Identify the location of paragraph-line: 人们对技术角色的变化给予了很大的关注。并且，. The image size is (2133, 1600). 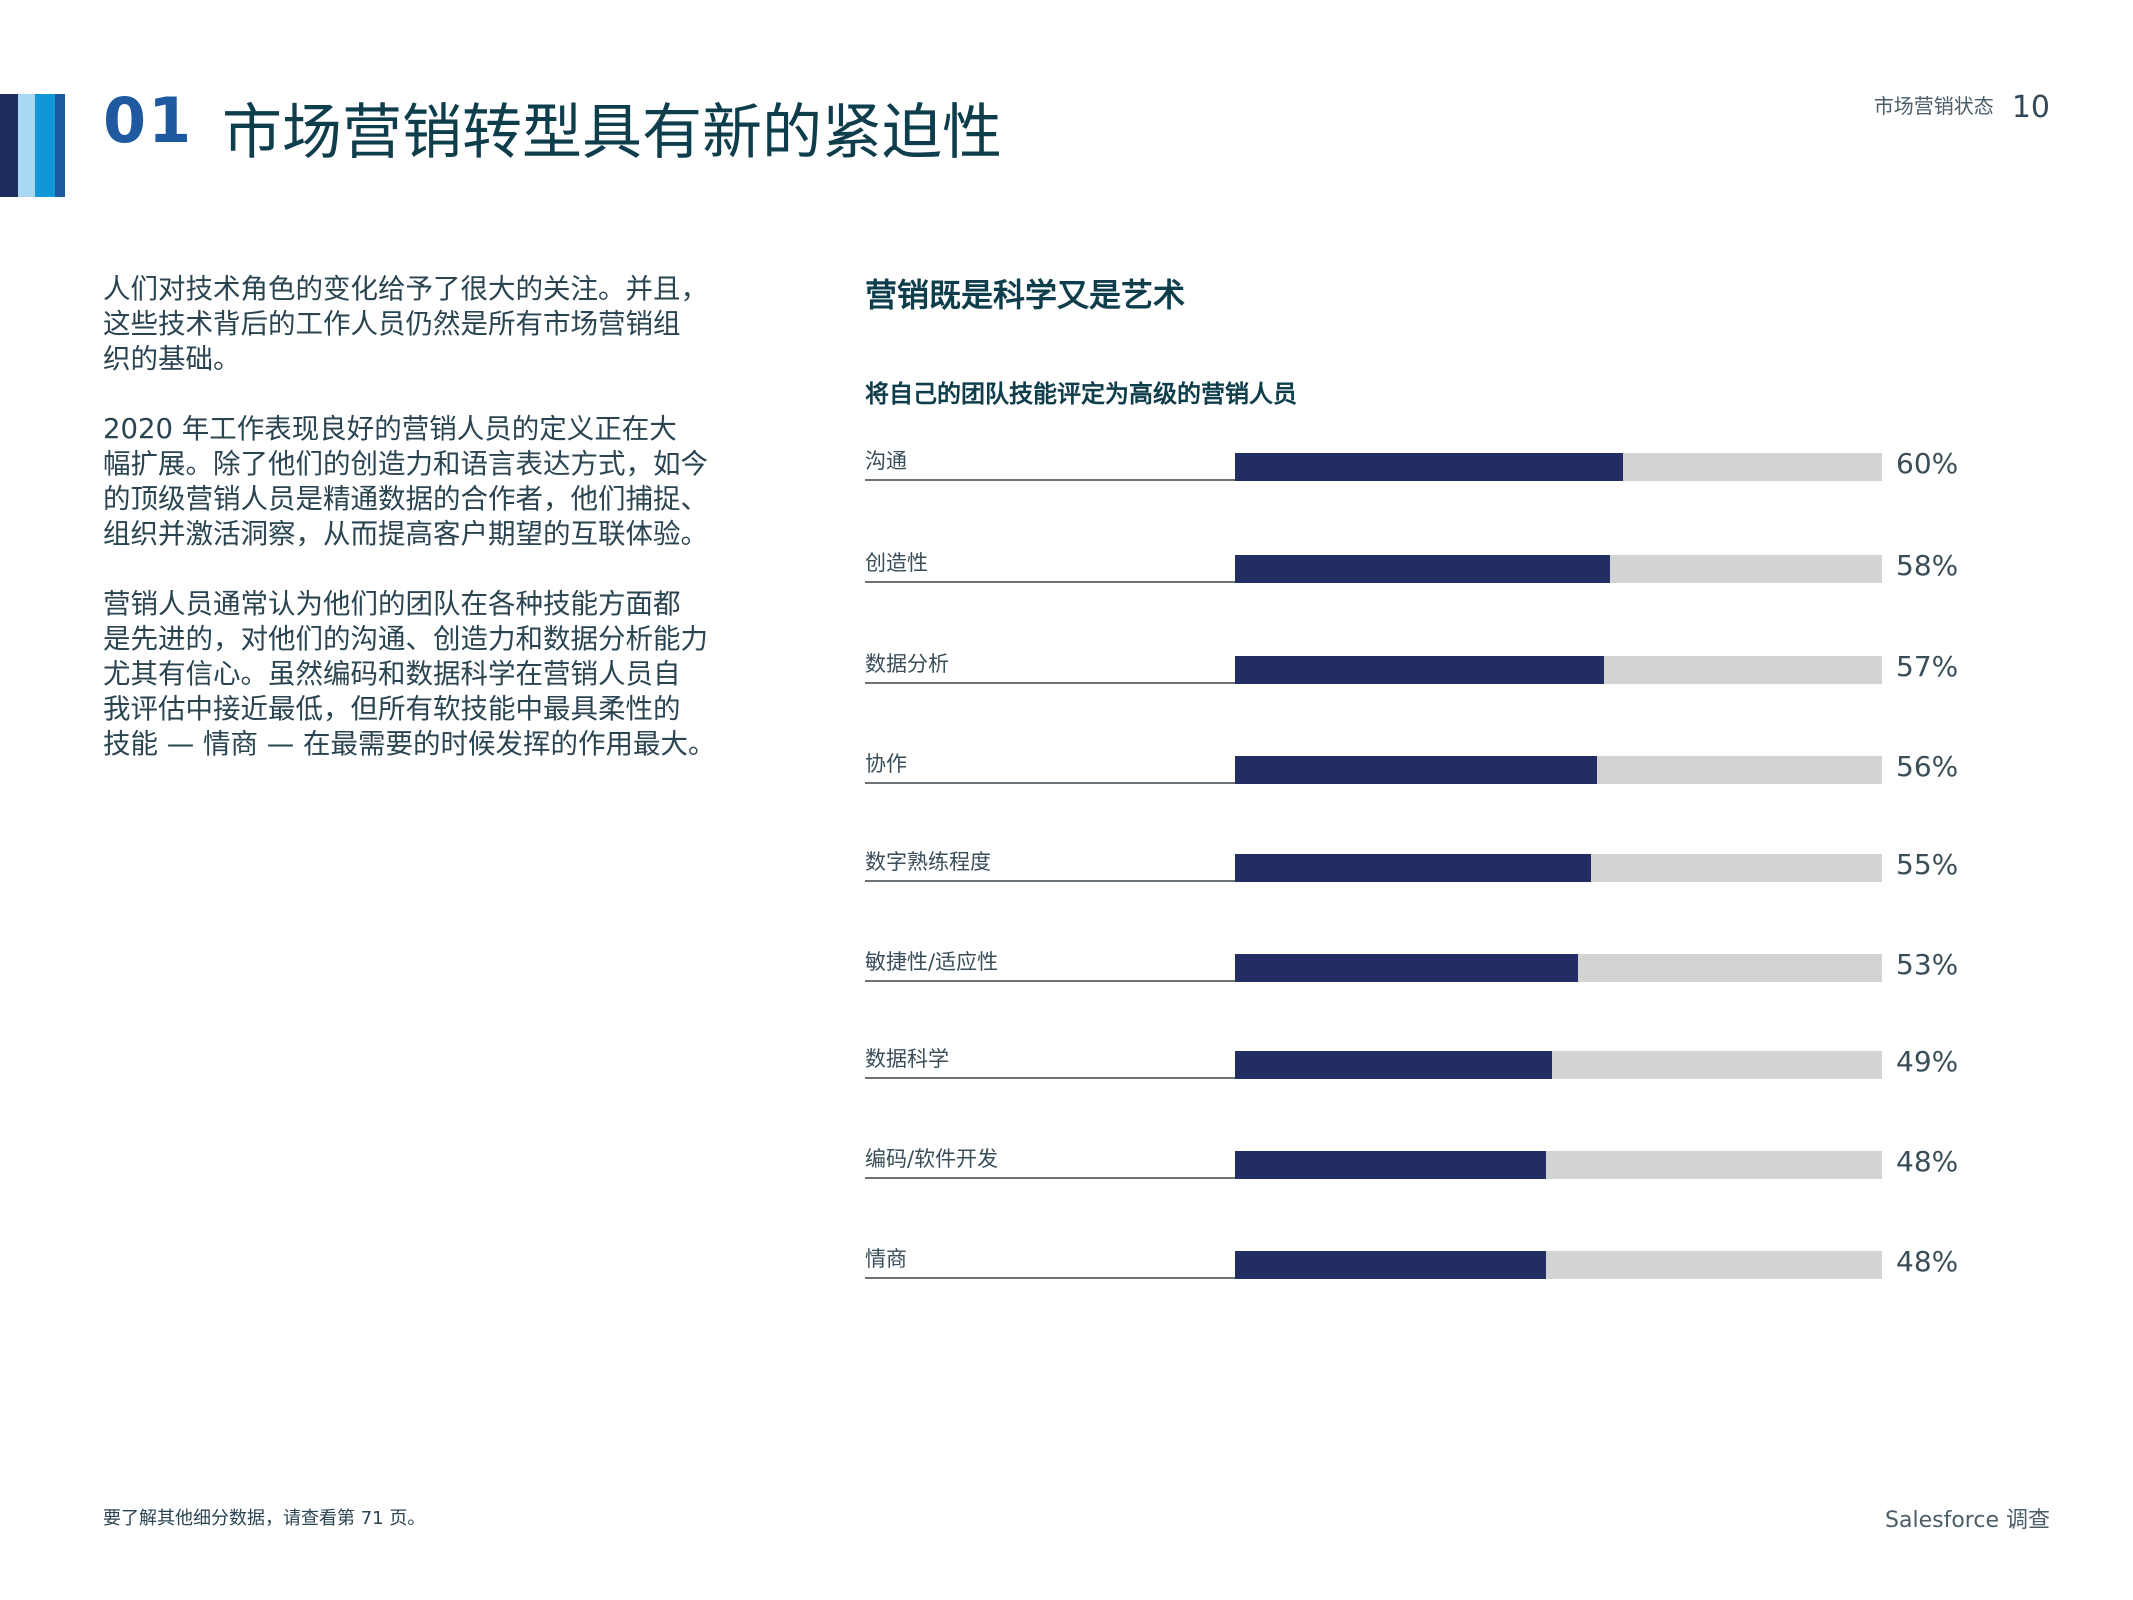
(405, 289).